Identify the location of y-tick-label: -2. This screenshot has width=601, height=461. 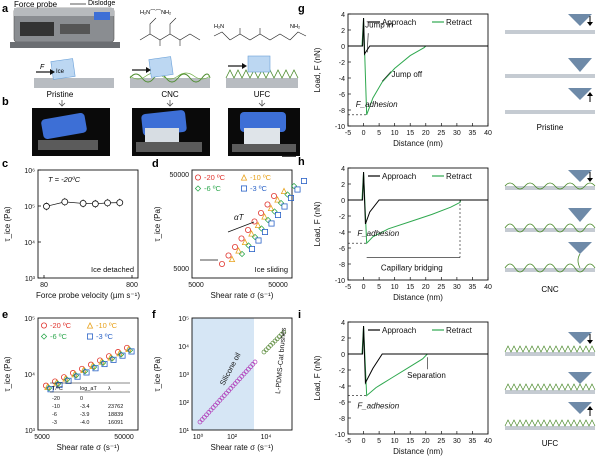
(342, 63).